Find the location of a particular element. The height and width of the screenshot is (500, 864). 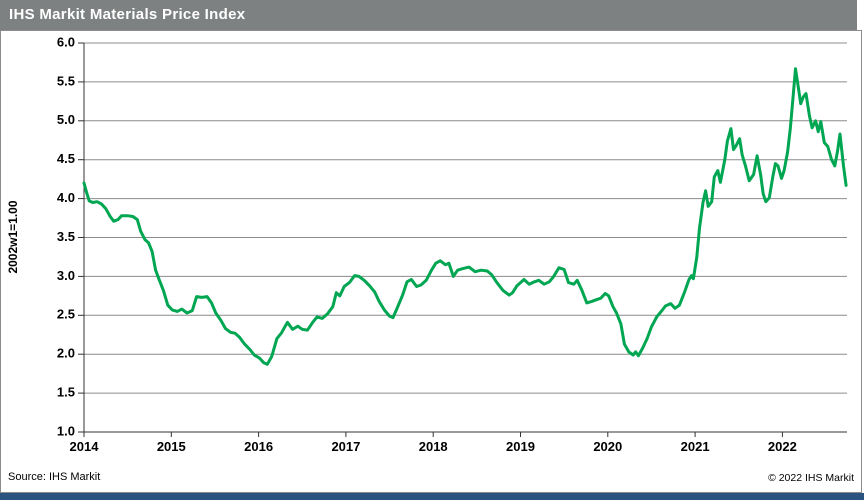

y-tick-label: 2.5 is located at coordinates (66, 314).